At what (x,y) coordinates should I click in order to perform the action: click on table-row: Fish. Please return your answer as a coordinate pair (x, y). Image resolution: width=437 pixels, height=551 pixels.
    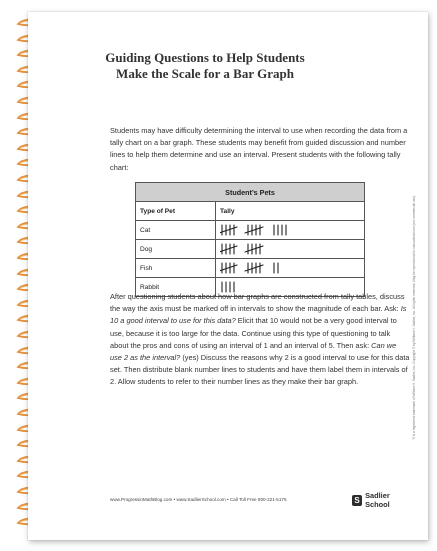
    Looking at the image, I should click on (250, 268).